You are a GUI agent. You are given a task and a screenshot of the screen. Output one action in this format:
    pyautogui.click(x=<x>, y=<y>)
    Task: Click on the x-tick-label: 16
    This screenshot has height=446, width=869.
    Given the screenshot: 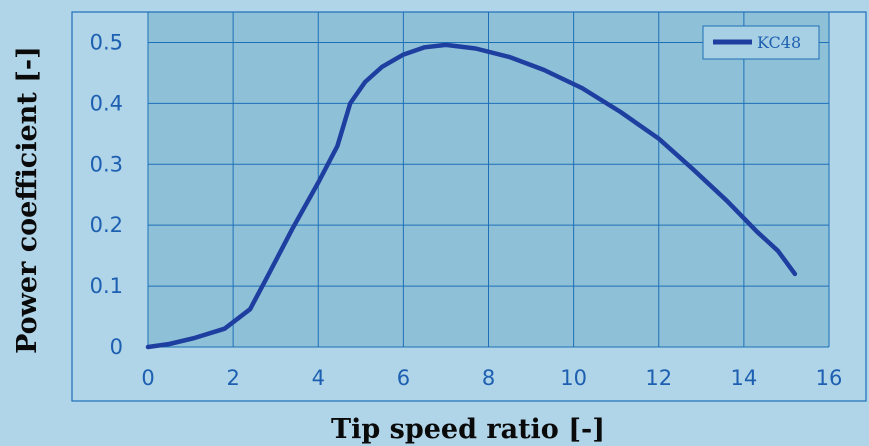 What is the action you would take?
    pyautogui.click(x=829, y=378)
    